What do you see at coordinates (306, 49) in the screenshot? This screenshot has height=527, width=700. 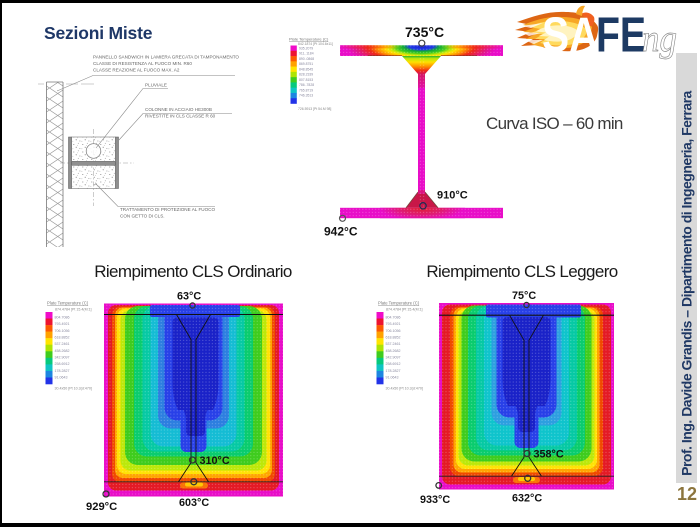 I see `svg-text: 935.2079` at bounding box center [306, 49].